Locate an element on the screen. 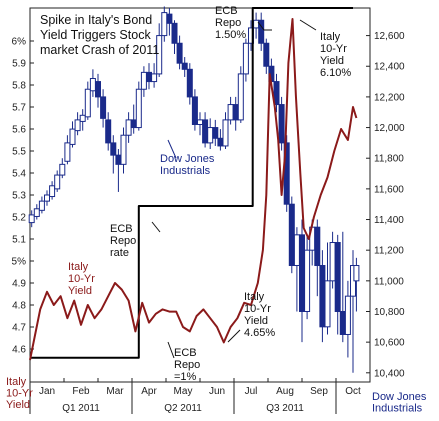  left-axis-title: 10-Yr is located at coordinates (19, 394).